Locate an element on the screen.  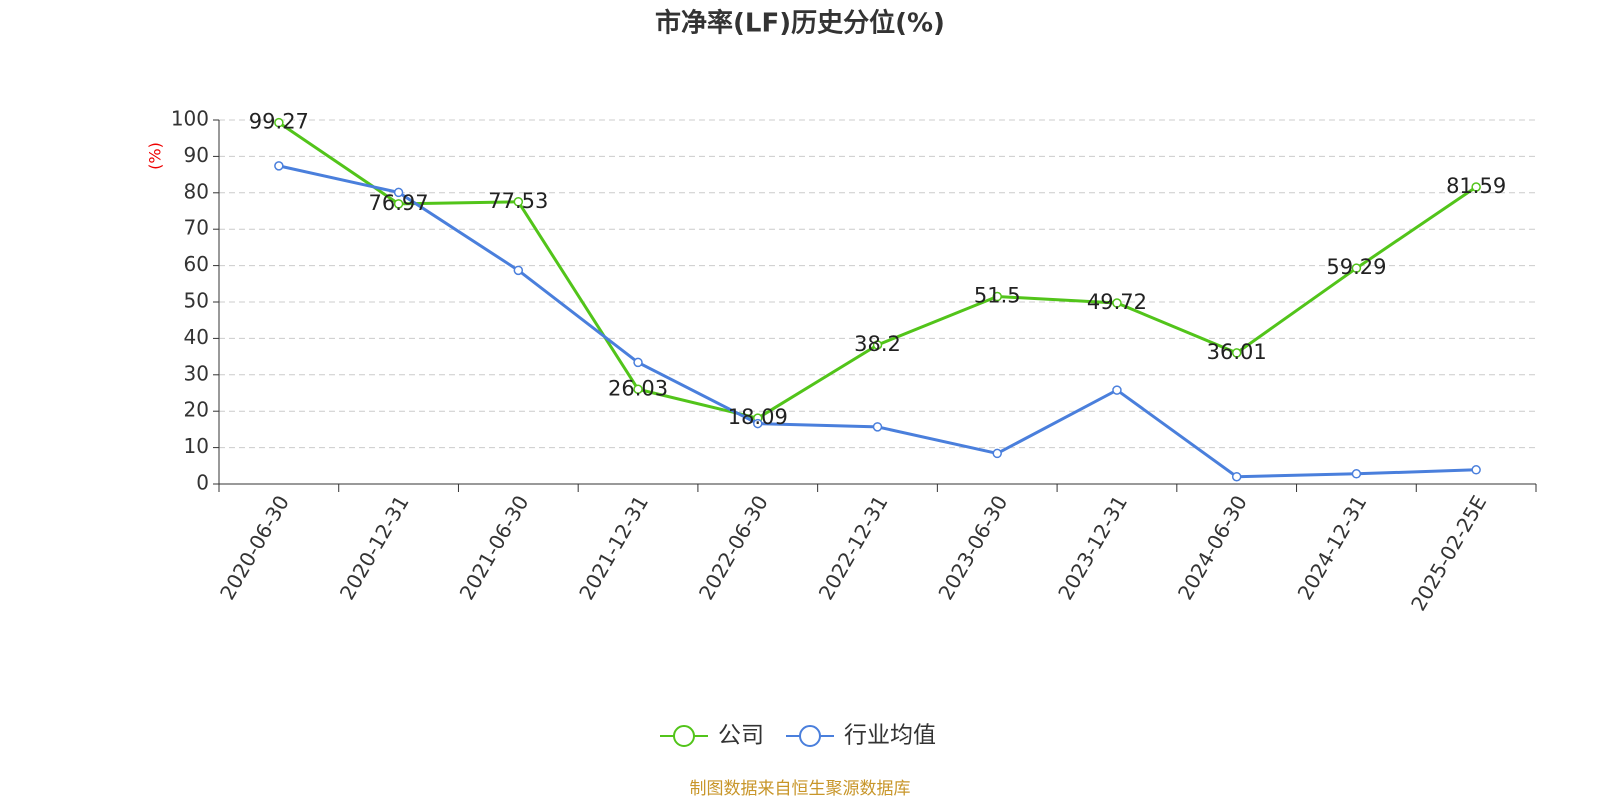
y-tick-label: 0 is located at coordinates (202, 483).